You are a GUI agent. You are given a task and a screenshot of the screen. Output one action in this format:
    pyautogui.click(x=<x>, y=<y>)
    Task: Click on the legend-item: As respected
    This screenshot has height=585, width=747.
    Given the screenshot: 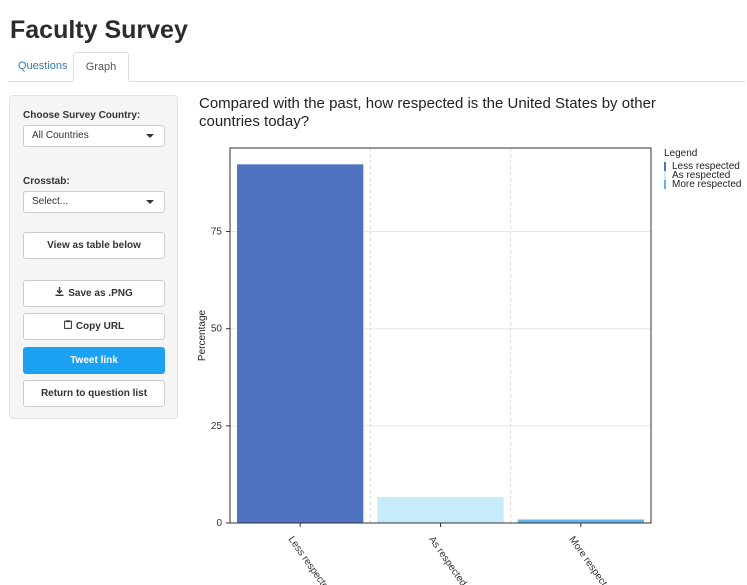 What is the action you would take?
    pyautogui.click(x=702, y=175)
    